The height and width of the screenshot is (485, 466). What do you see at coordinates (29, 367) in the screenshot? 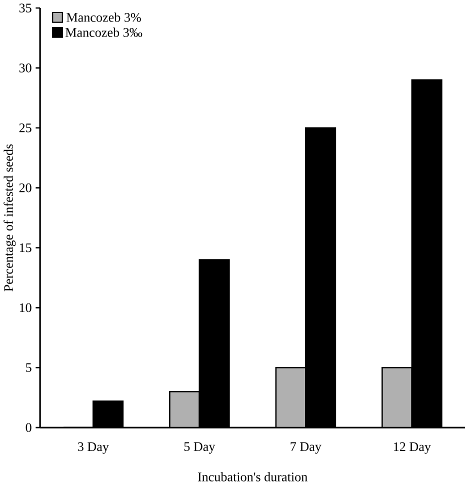
I see `y-tick-label: 5` at bounding box center [29, 367].